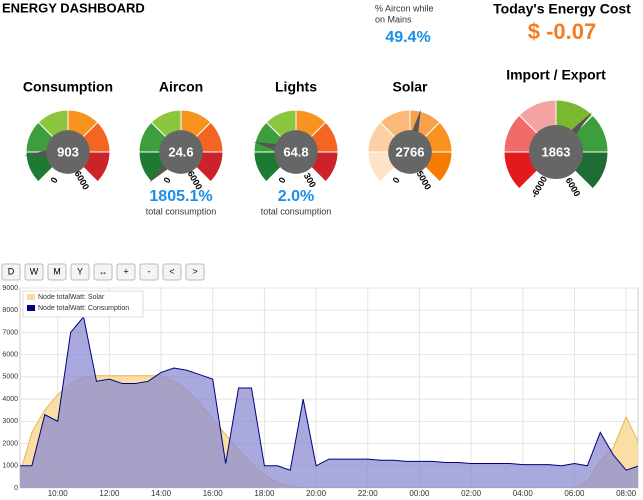 This screenshot has width=643, height=500. Describe the element at coordinates (556, 75) in the screenshot. I see `gauge-title: Import / Export` at that location.